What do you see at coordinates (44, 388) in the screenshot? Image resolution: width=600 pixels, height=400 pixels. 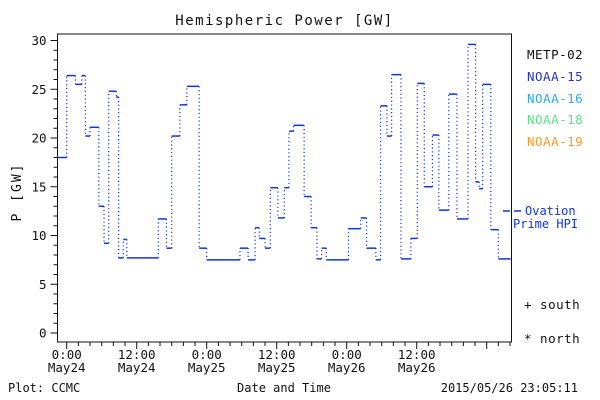 I see `plot-source-label: Plot: CCMC` at bounding box center [44, 388].